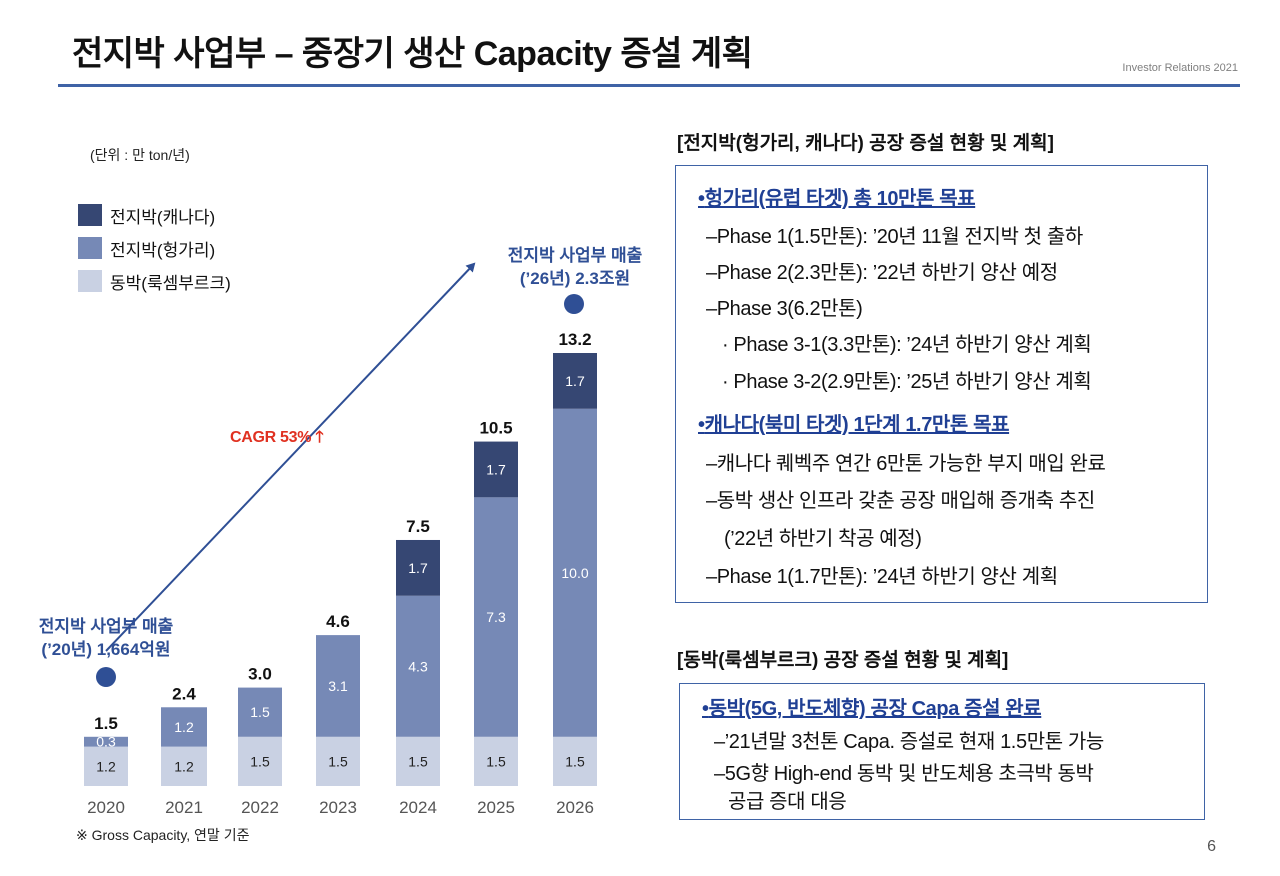  What do you see at coordinates (575, 278) in the screenshot?
I see `end-revenue-line2: (’26년) 2.3조원` at bounding box center [575, 278].